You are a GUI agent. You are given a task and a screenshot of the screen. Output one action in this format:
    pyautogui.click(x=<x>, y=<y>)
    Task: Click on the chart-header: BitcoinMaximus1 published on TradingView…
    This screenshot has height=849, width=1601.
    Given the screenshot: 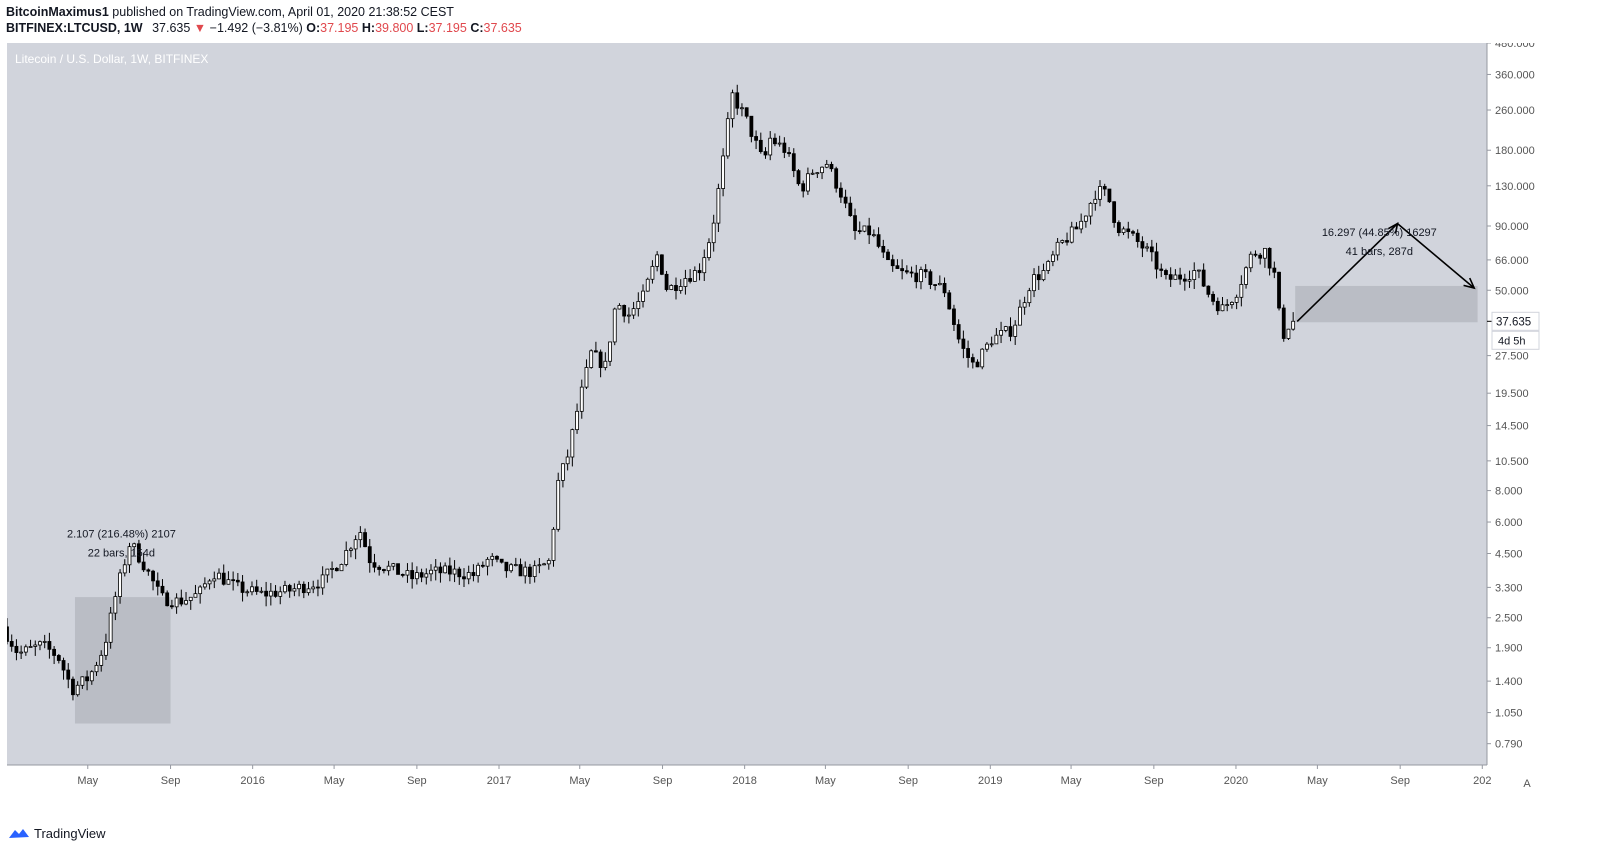 What is the action you would take?
    pyautogui.click(x=706, y=20)
    